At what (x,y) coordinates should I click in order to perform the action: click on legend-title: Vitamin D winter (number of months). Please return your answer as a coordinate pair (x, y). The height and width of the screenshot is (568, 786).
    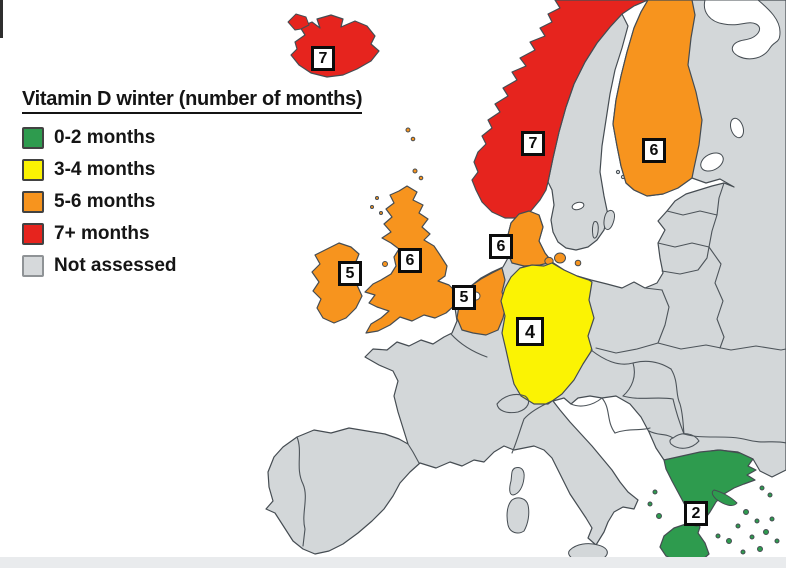
    Looking at the image, I should click on (192, 101).